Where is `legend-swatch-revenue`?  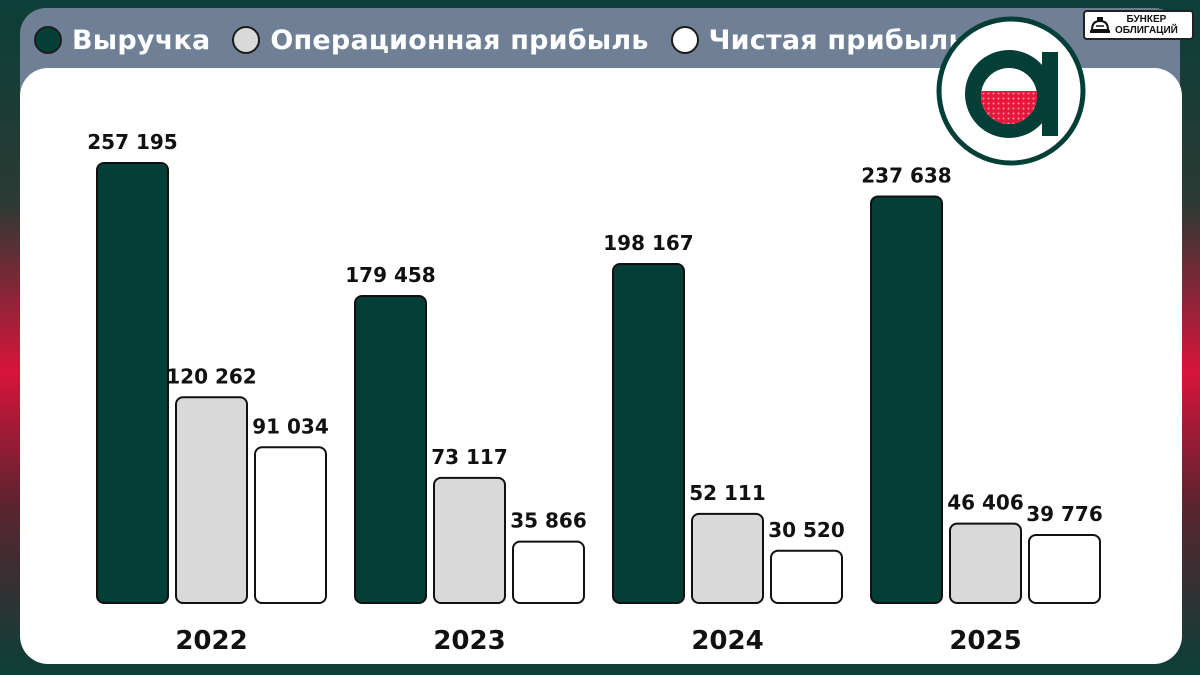 legend-swatch-revenue is located at coordinates (48, 40).